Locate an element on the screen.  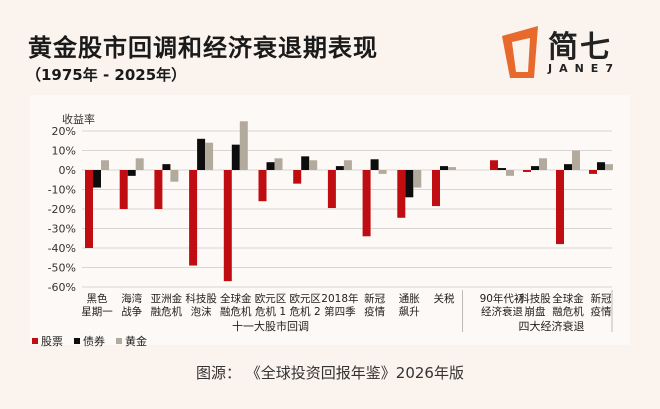
x-tick-label: 飙升 is located at coordinates (409, 311).